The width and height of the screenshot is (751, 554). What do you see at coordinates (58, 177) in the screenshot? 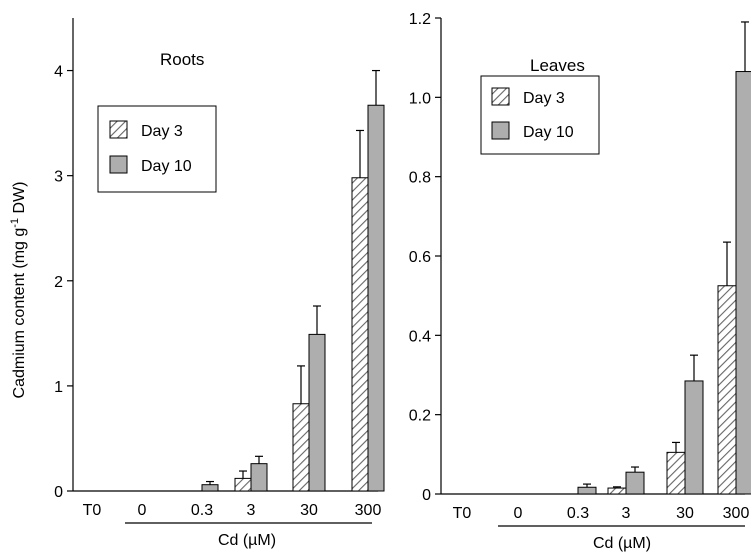
I see `roots-y-tick-label: 3` at bounding box center [58, 177].